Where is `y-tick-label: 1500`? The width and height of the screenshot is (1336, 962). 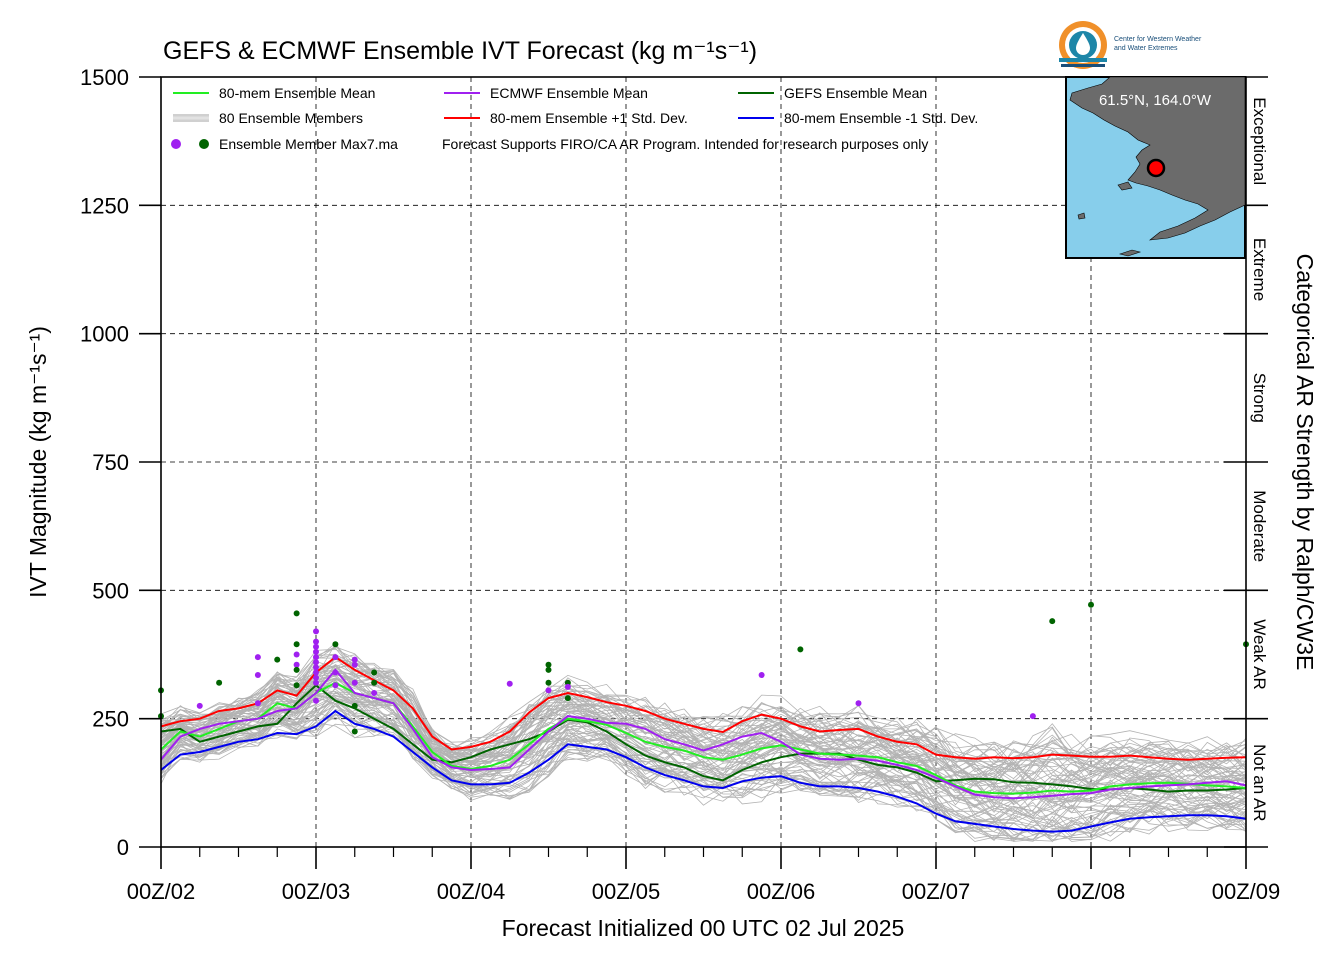 y-tick-label: 1500 is located at coordinates (104, 77).